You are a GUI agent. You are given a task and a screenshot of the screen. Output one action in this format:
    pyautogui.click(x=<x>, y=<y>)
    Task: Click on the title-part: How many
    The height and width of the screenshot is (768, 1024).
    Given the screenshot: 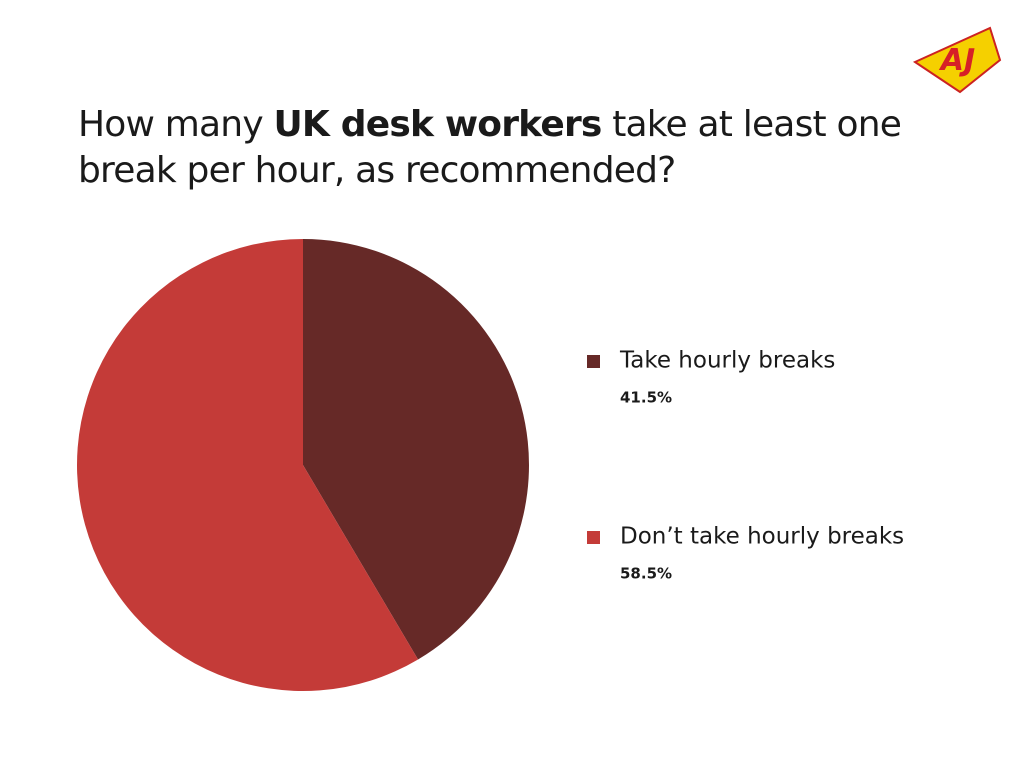 What is the action you would take?
    pyautogui.click(x=176, y=124)
    